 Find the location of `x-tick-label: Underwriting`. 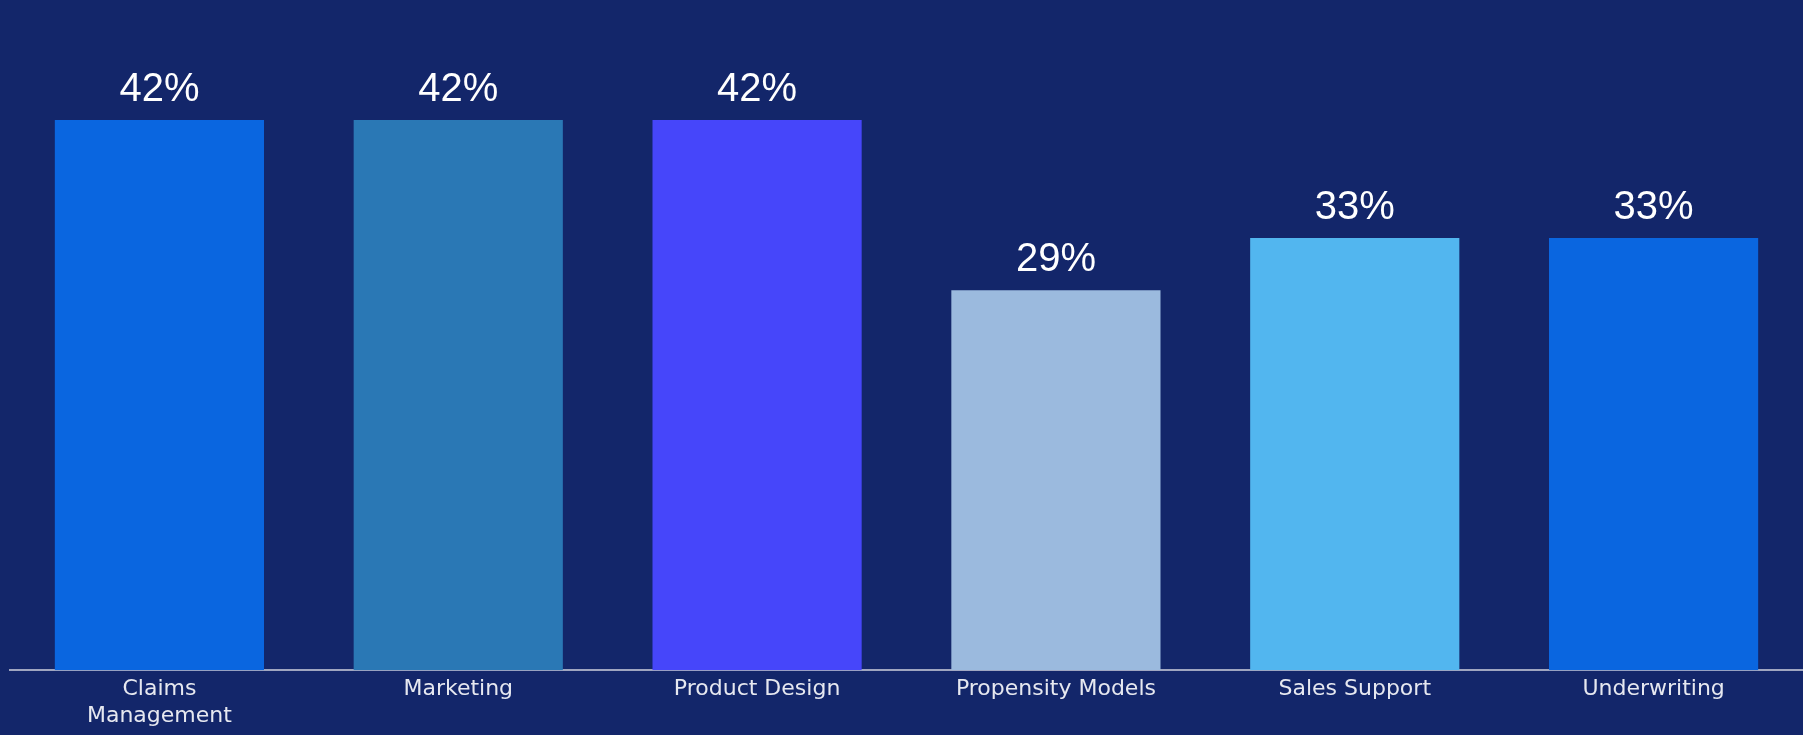

x-tick-label: Underwriting is located at coordinates (1653, 688).